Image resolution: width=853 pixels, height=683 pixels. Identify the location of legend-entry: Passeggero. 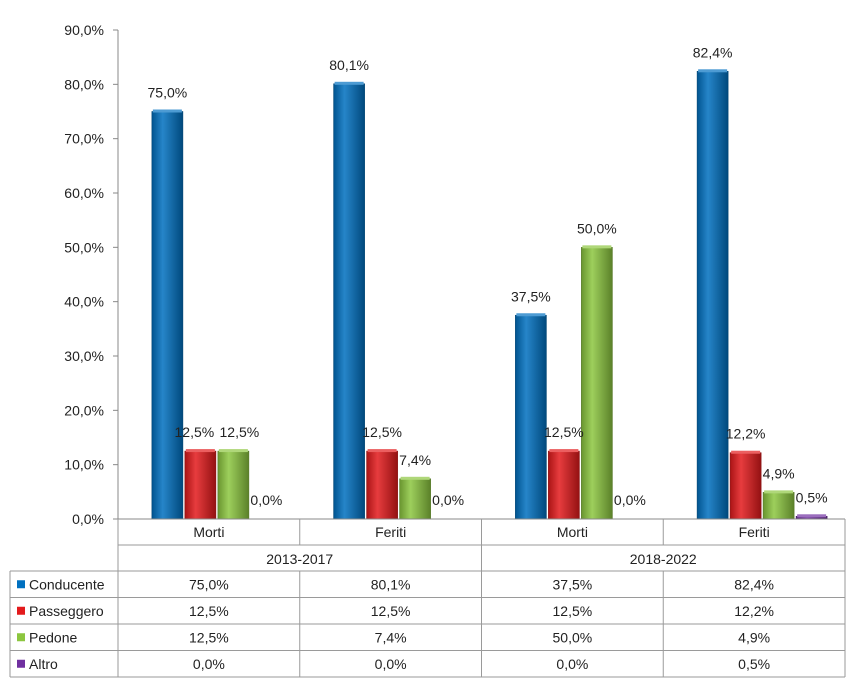
(66, 611).